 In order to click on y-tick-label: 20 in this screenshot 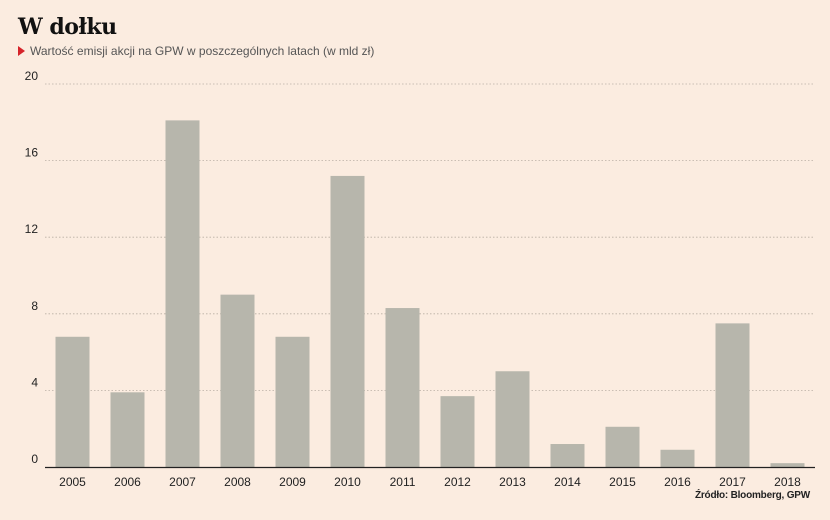, I will do `click(32, 76)`.